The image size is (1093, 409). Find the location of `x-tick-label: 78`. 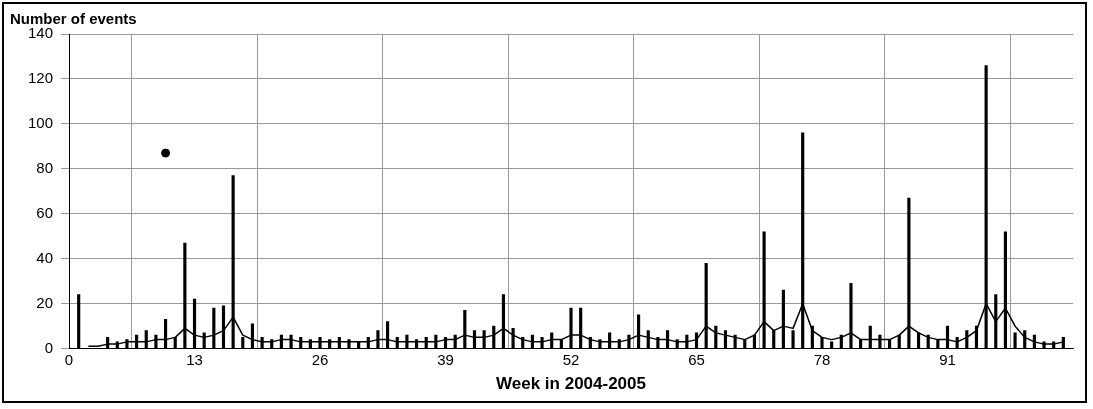

x-tick-label: 78 is located at coordinates (822, 359).